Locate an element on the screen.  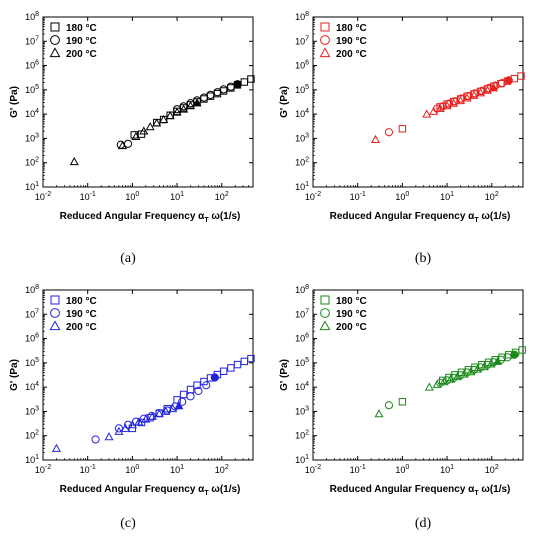
y-tick-label: 10¹ is located at coordinates (302, 459).